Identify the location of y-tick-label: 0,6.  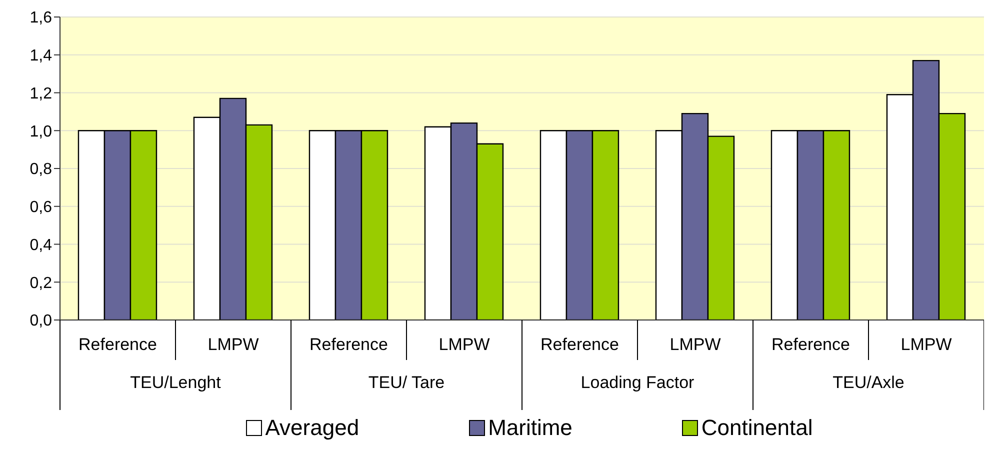
(41, 207).